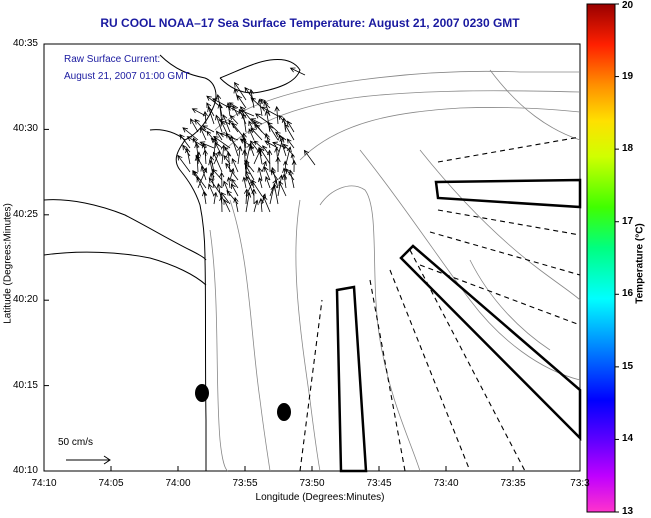  Describe the element at coordinates (127, 76) in the screenshot. I see `current-note-line2: August 21, 2007 01:00 GMT` at that location.